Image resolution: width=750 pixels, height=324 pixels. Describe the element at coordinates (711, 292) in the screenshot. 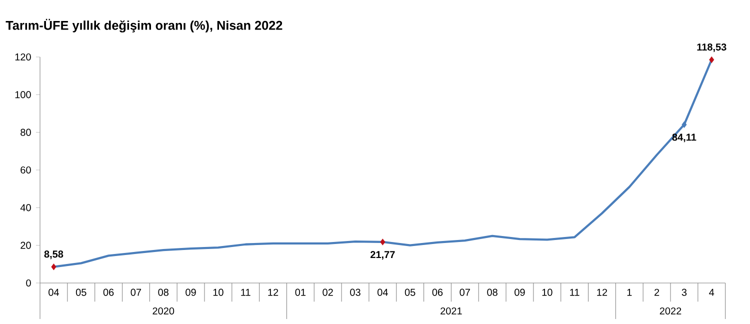

I see `x-tick-label: 4` at that location.